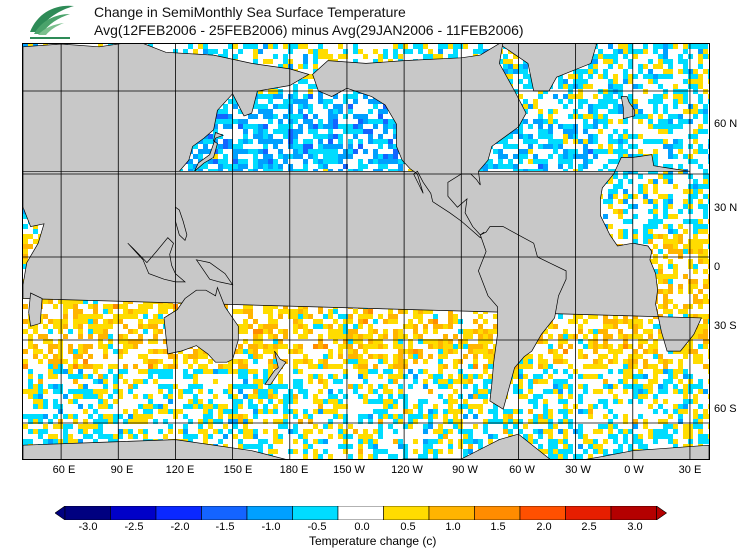  What do you see at coordinates (181, 224) in the screenshot?
I see `landmass-philippines` at bounding box center [181, 224].